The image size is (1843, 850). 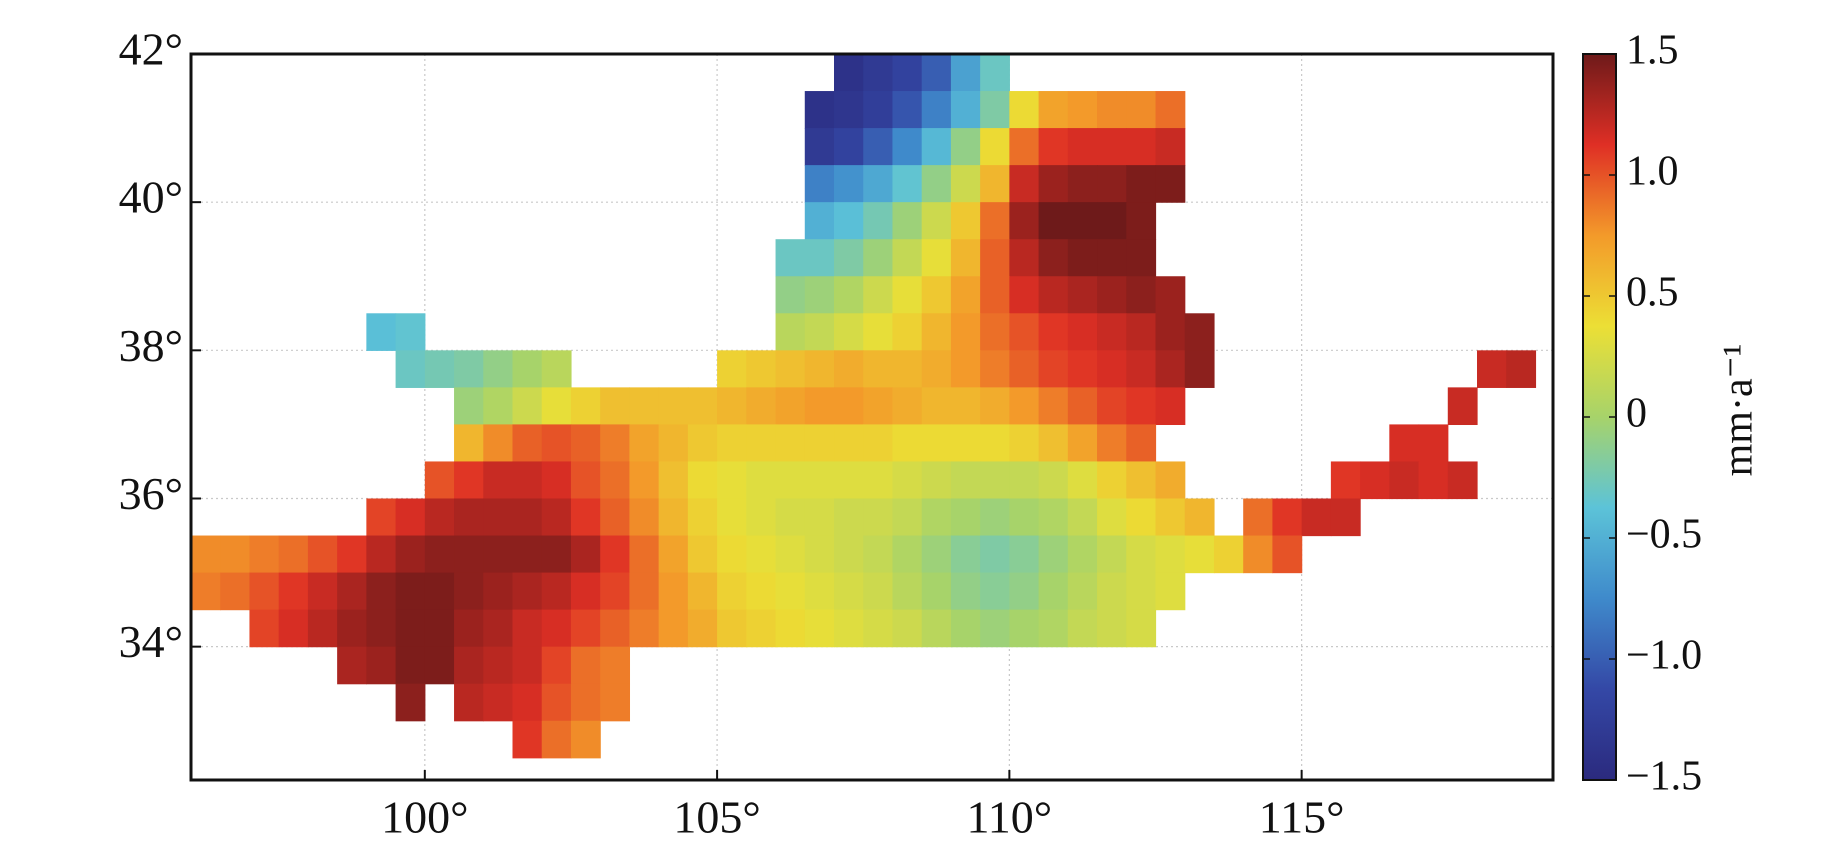 I want to click on colorbar-label: mm·a⁻¹, so click(x=1739, y=410).